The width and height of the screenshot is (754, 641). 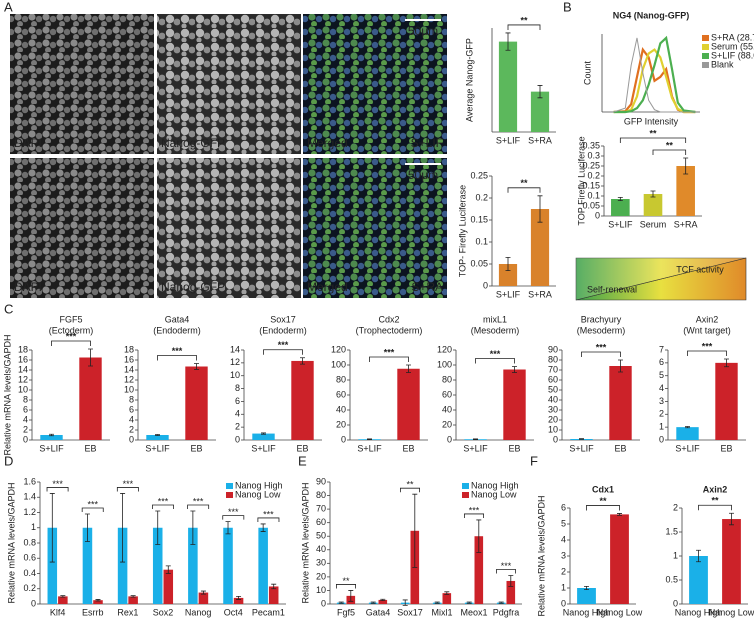 What do you see at coordinates (661, 401) in the screenshot?
I see `y-tick-label: 3` at bounding box center [661, 401].